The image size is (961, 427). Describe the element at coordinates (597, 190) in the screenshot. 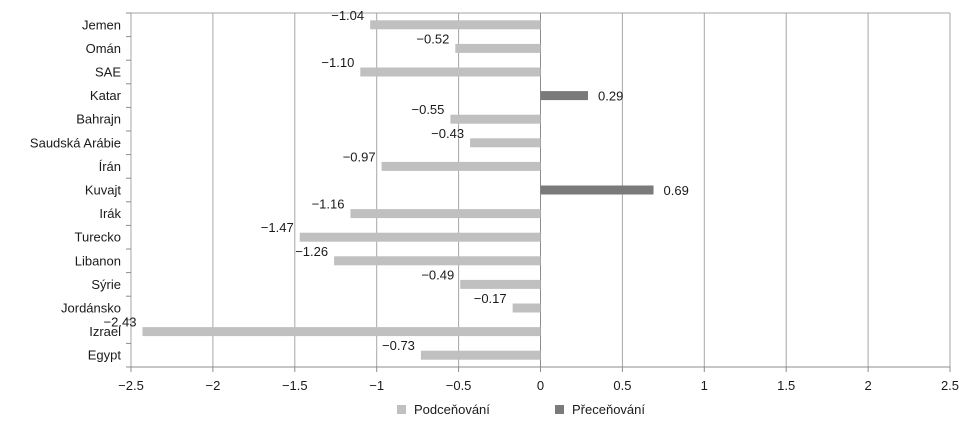

I see `bar-kuvajt` at that location.